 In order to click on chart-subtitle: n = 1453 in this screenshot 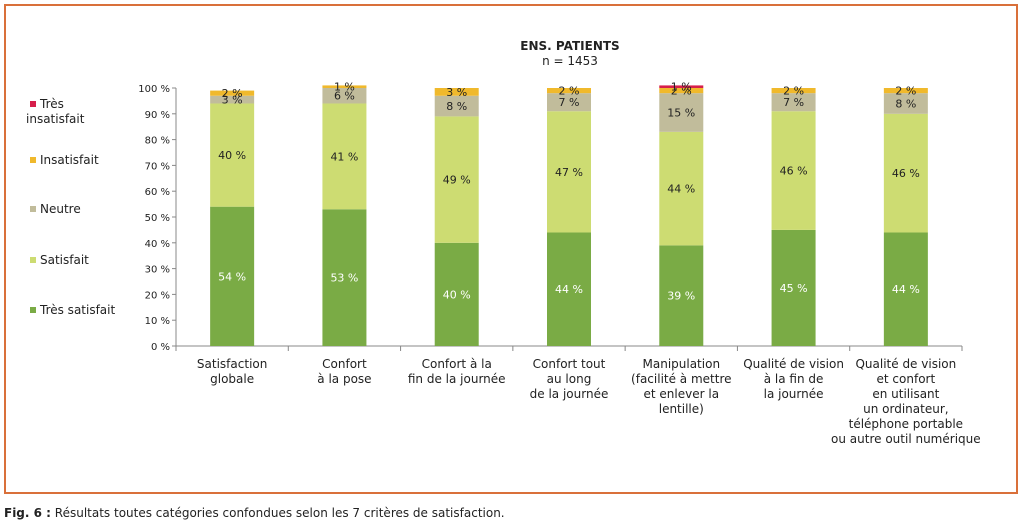, I will do `click(570, 61)`.